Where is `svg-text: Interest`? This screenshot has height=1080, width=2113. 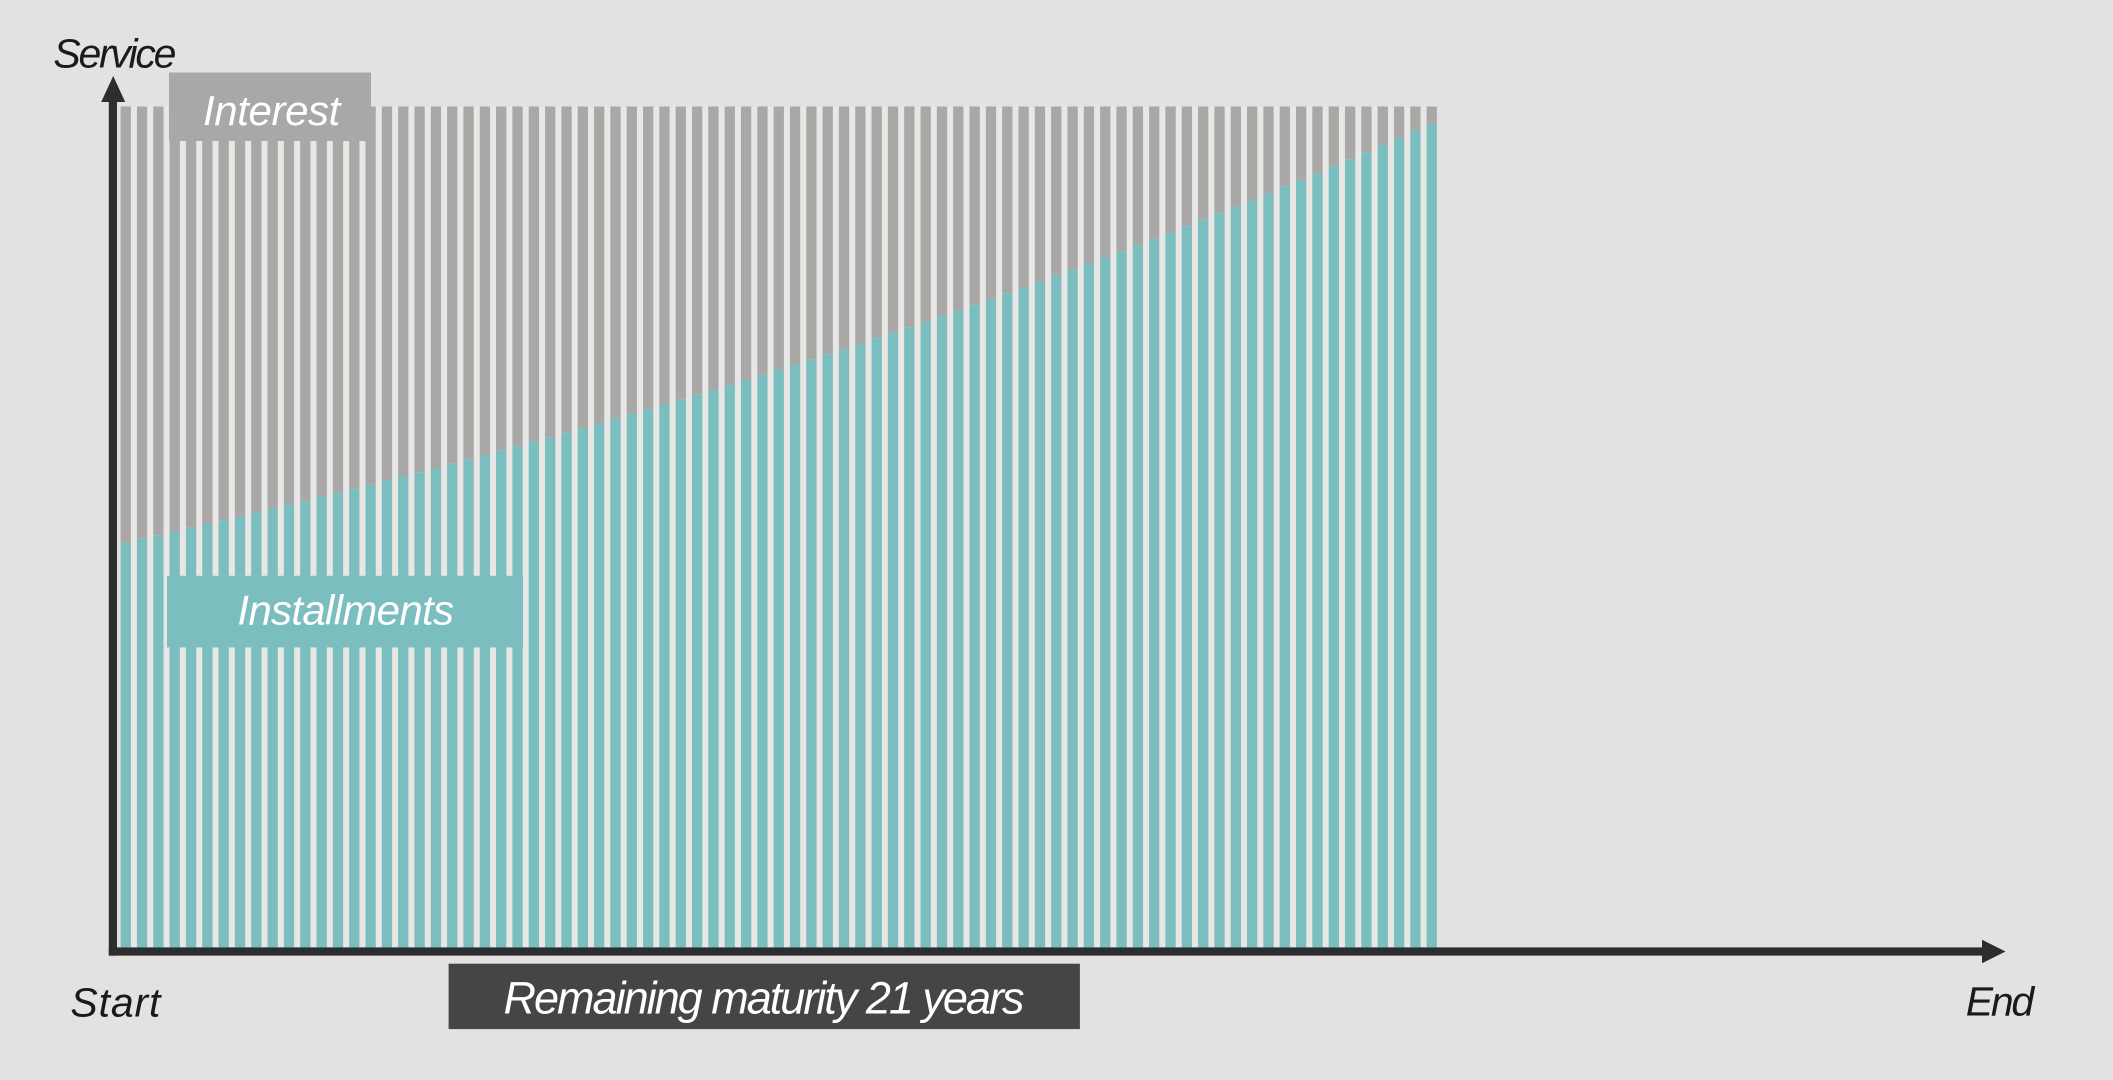 svg-text: Interest is located at coordinates (273, 110).